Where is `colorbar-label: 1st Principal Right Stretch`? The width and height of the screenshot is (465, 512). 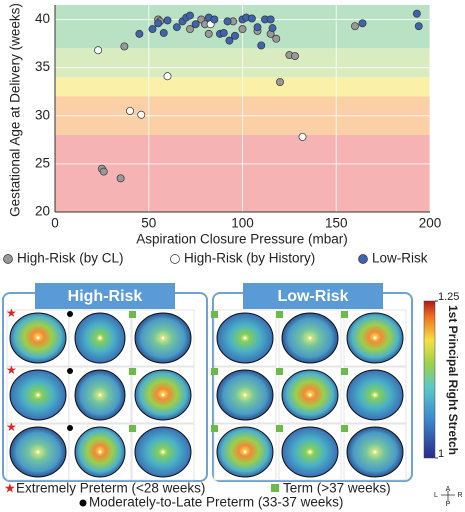 colorbar-label: 1st Principal Right Stretch is located at coordinates (453, 380).